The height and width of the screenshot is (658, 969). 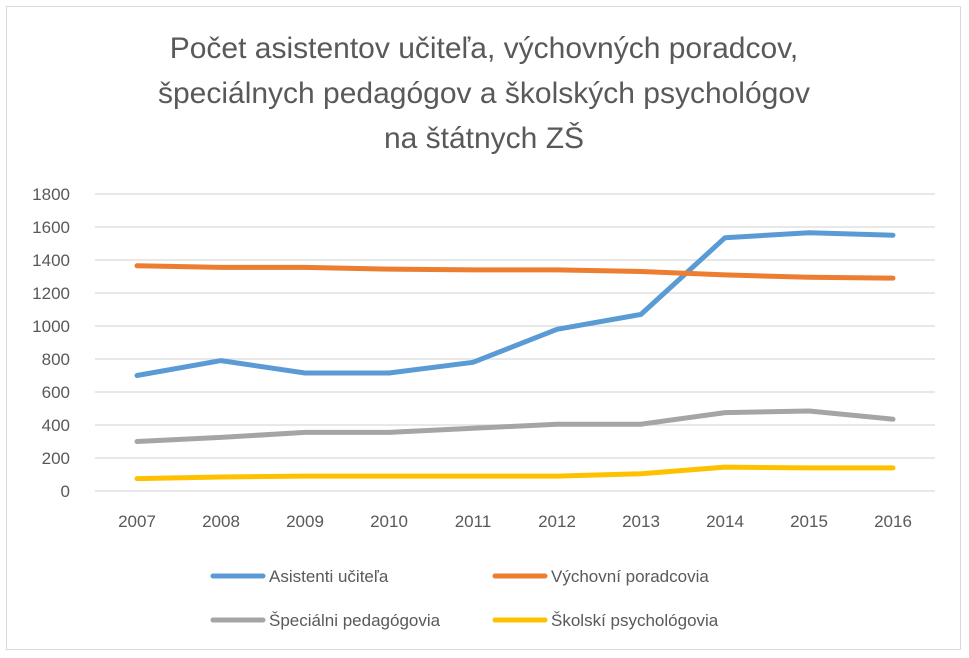 I want to click on x-tick-label: 2014, so click(x=725, y=521).